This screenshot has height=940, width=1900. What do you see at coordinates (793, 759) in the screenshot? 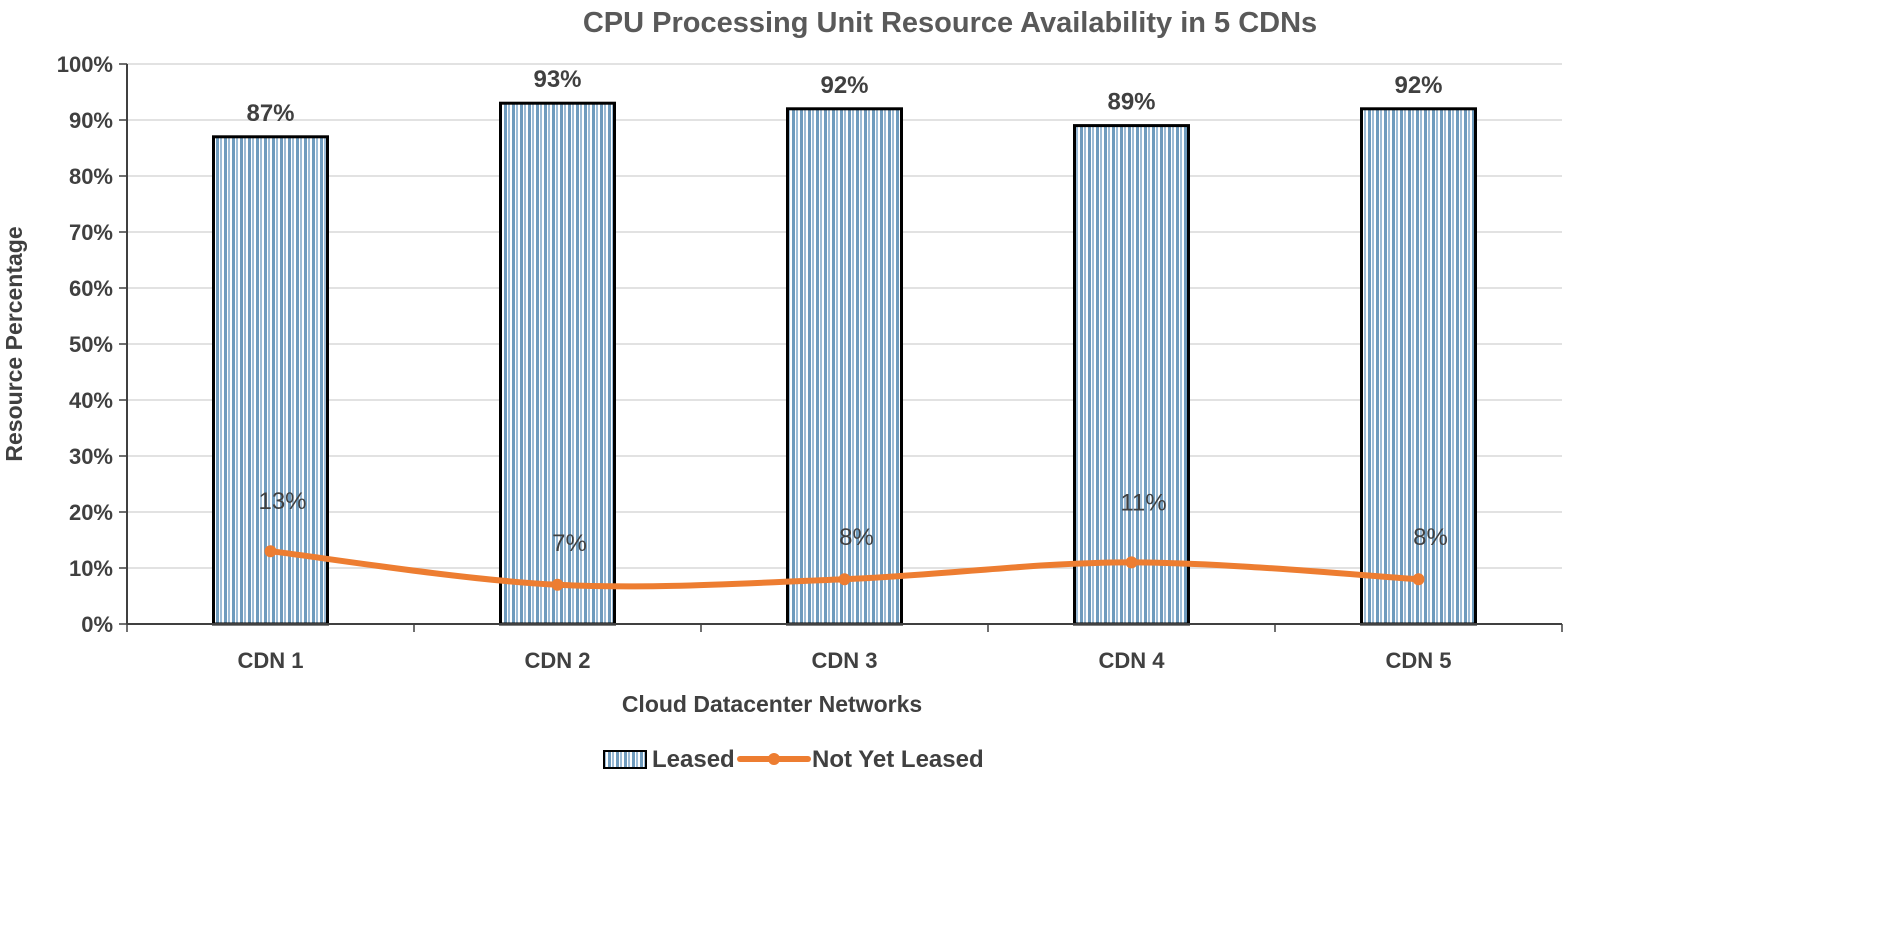
I see `legend: Leased Not Yet Leased` at bounding box center [793, 759].